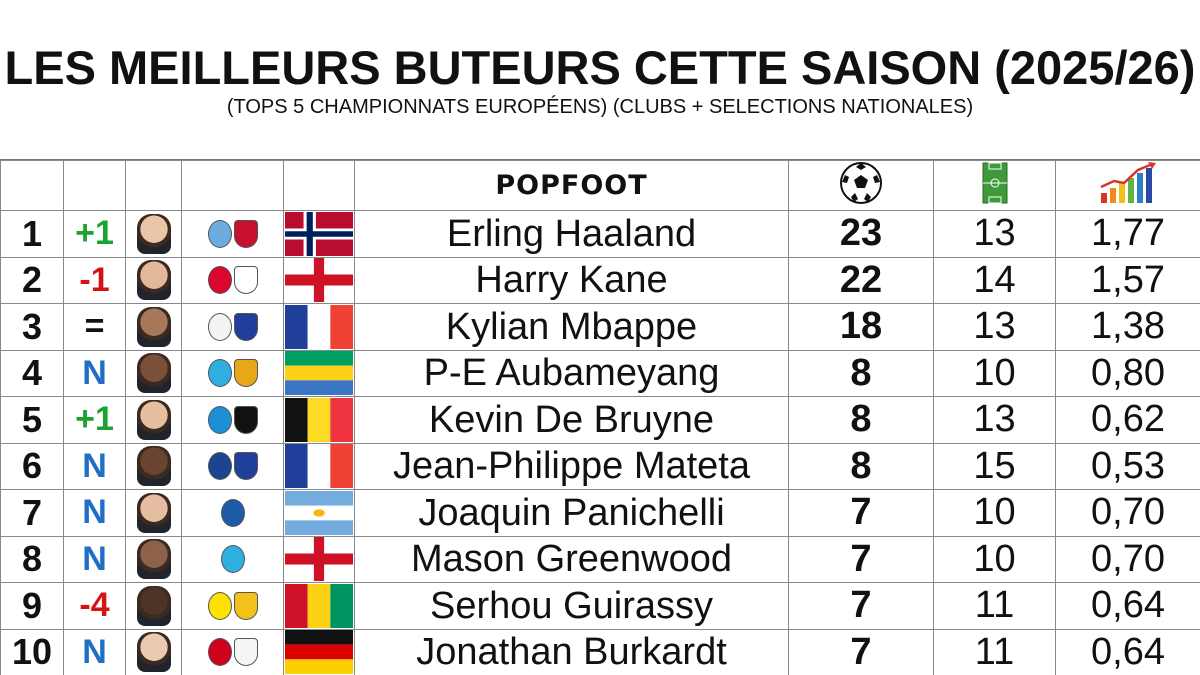  Describe the element at coordinates (1127, 606) in the screenshot. I see `ratio-value: 0,64` at that location.